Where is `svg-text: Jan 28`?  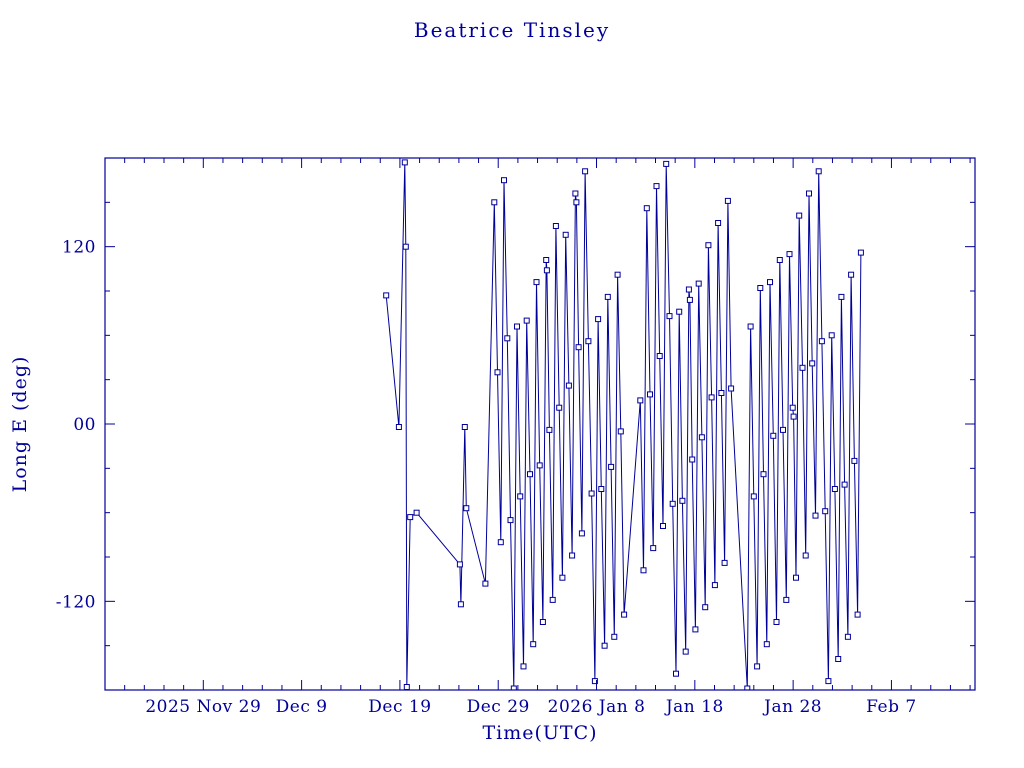
svg-text: Jan 28 is located at coordinates (792, 707).